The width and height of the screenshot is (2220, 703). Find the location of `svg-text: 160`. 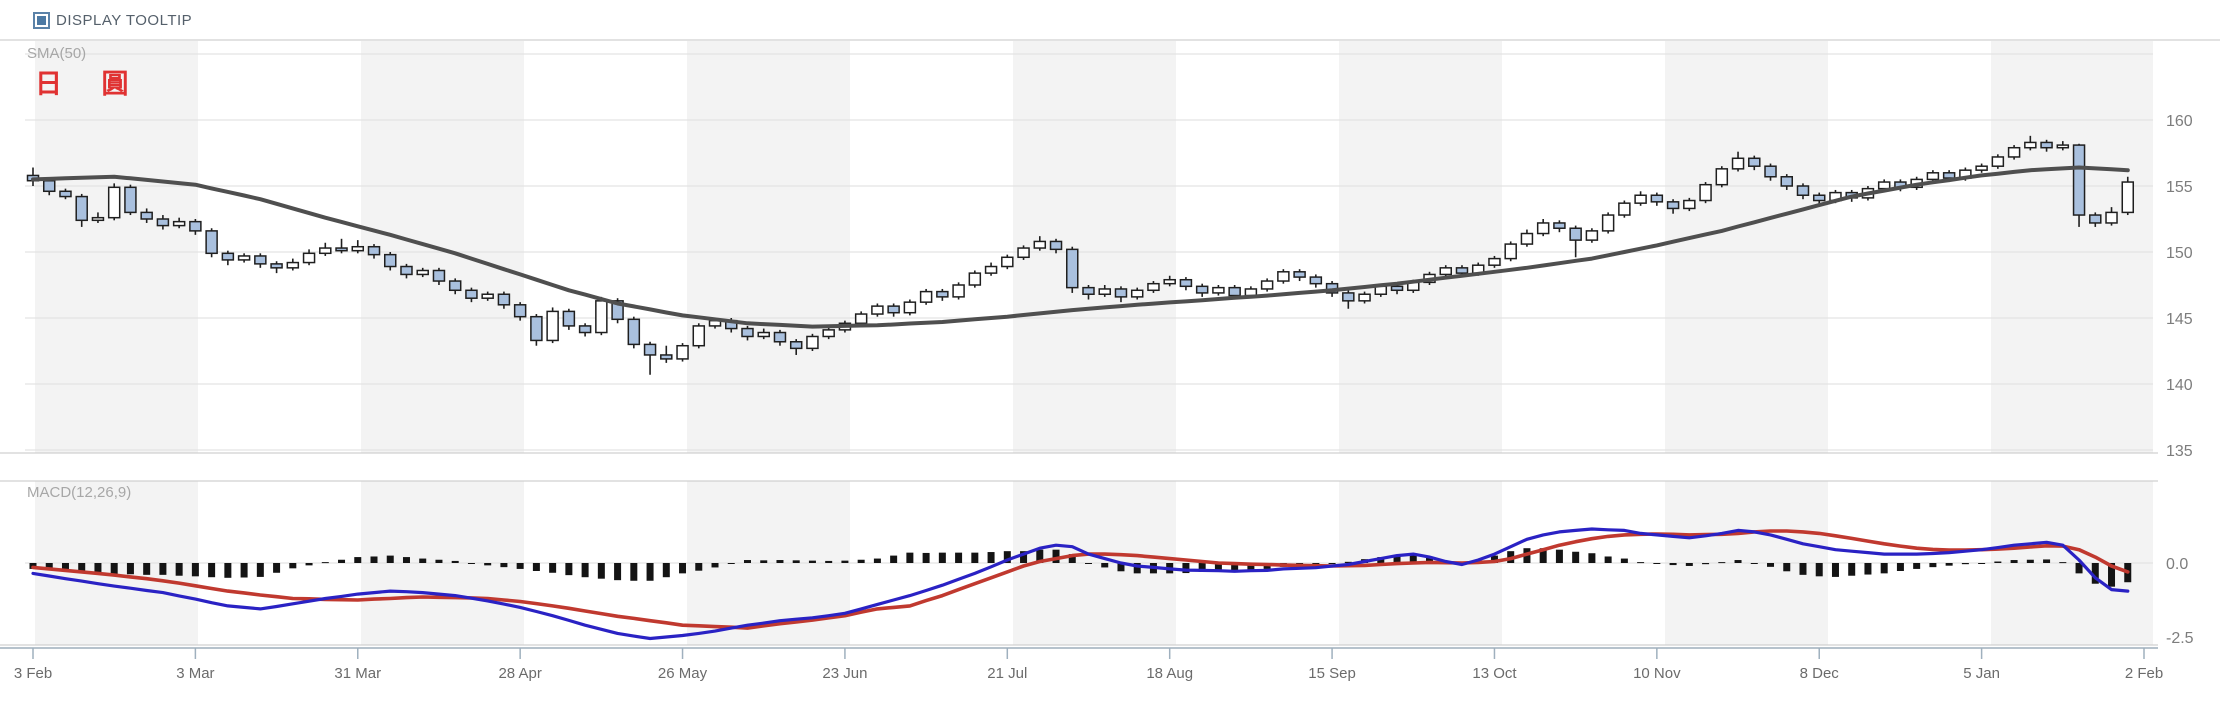

svg-text: 160 is located at coordinates (2179, 121).